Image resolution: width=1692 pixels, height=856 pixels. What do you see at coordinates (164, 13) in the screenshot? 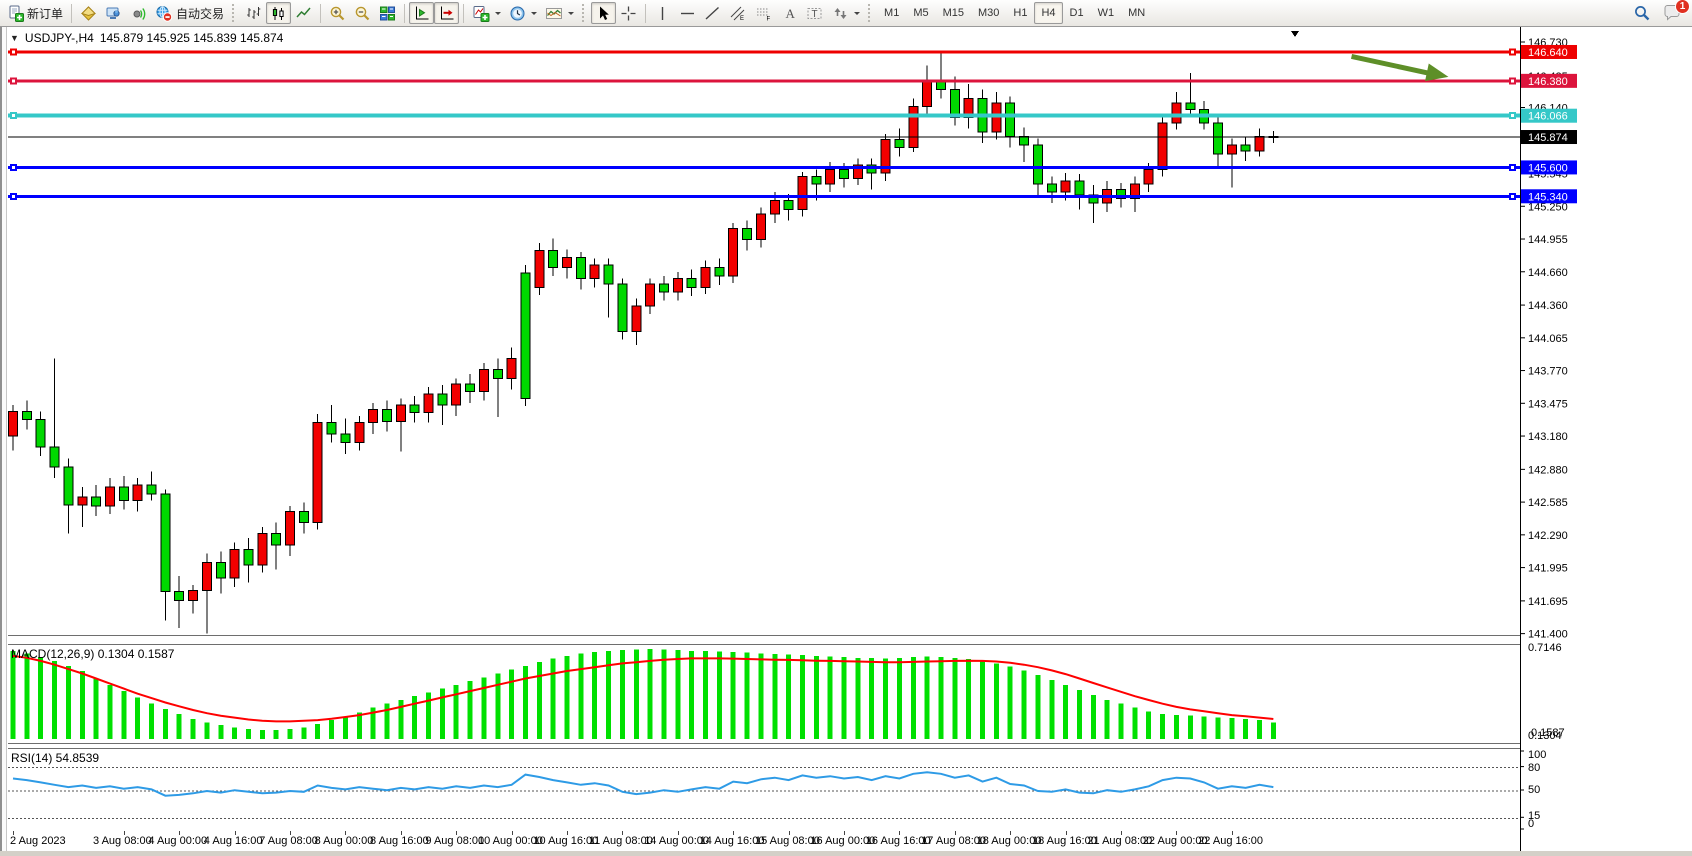
I see `autotrade-globe-icon` at bounding box center [164, 13].